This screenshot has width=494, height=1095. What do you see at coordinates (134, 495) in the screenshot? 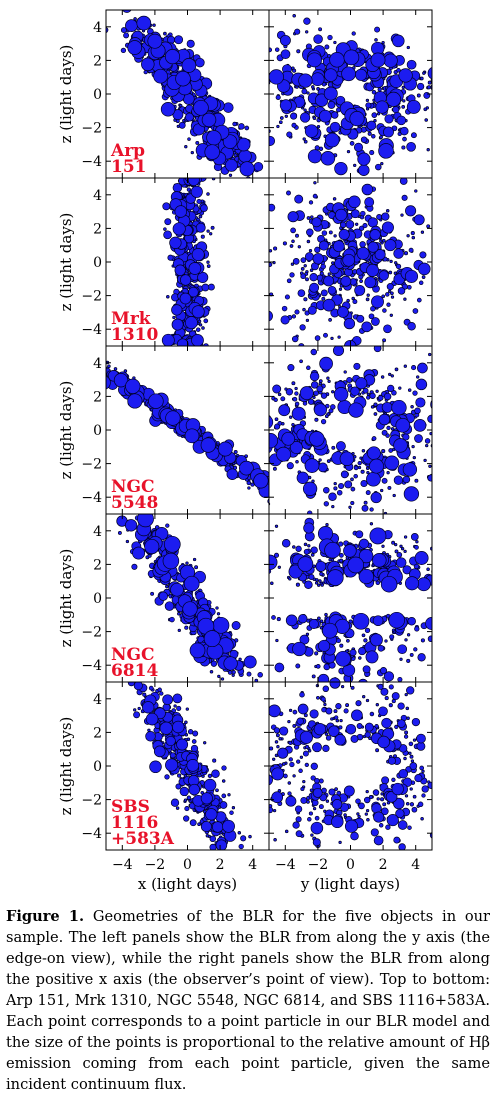
I see `object-label: NGC 5548` at bounding box center [134, 495].